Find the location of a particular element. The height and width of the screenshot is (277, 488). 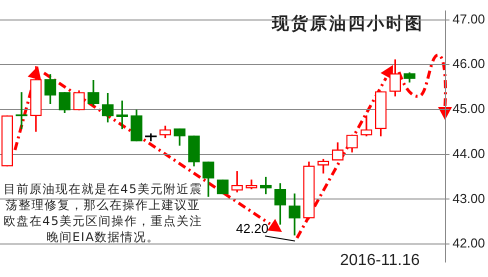

annotation: 目前原油现在就是在45美元附近震荡整理修复，那么在操作上建议亚欧盘在45美元区间操作，重点关注晚间EIA数据情况。 is located at coordinates (103, 213).